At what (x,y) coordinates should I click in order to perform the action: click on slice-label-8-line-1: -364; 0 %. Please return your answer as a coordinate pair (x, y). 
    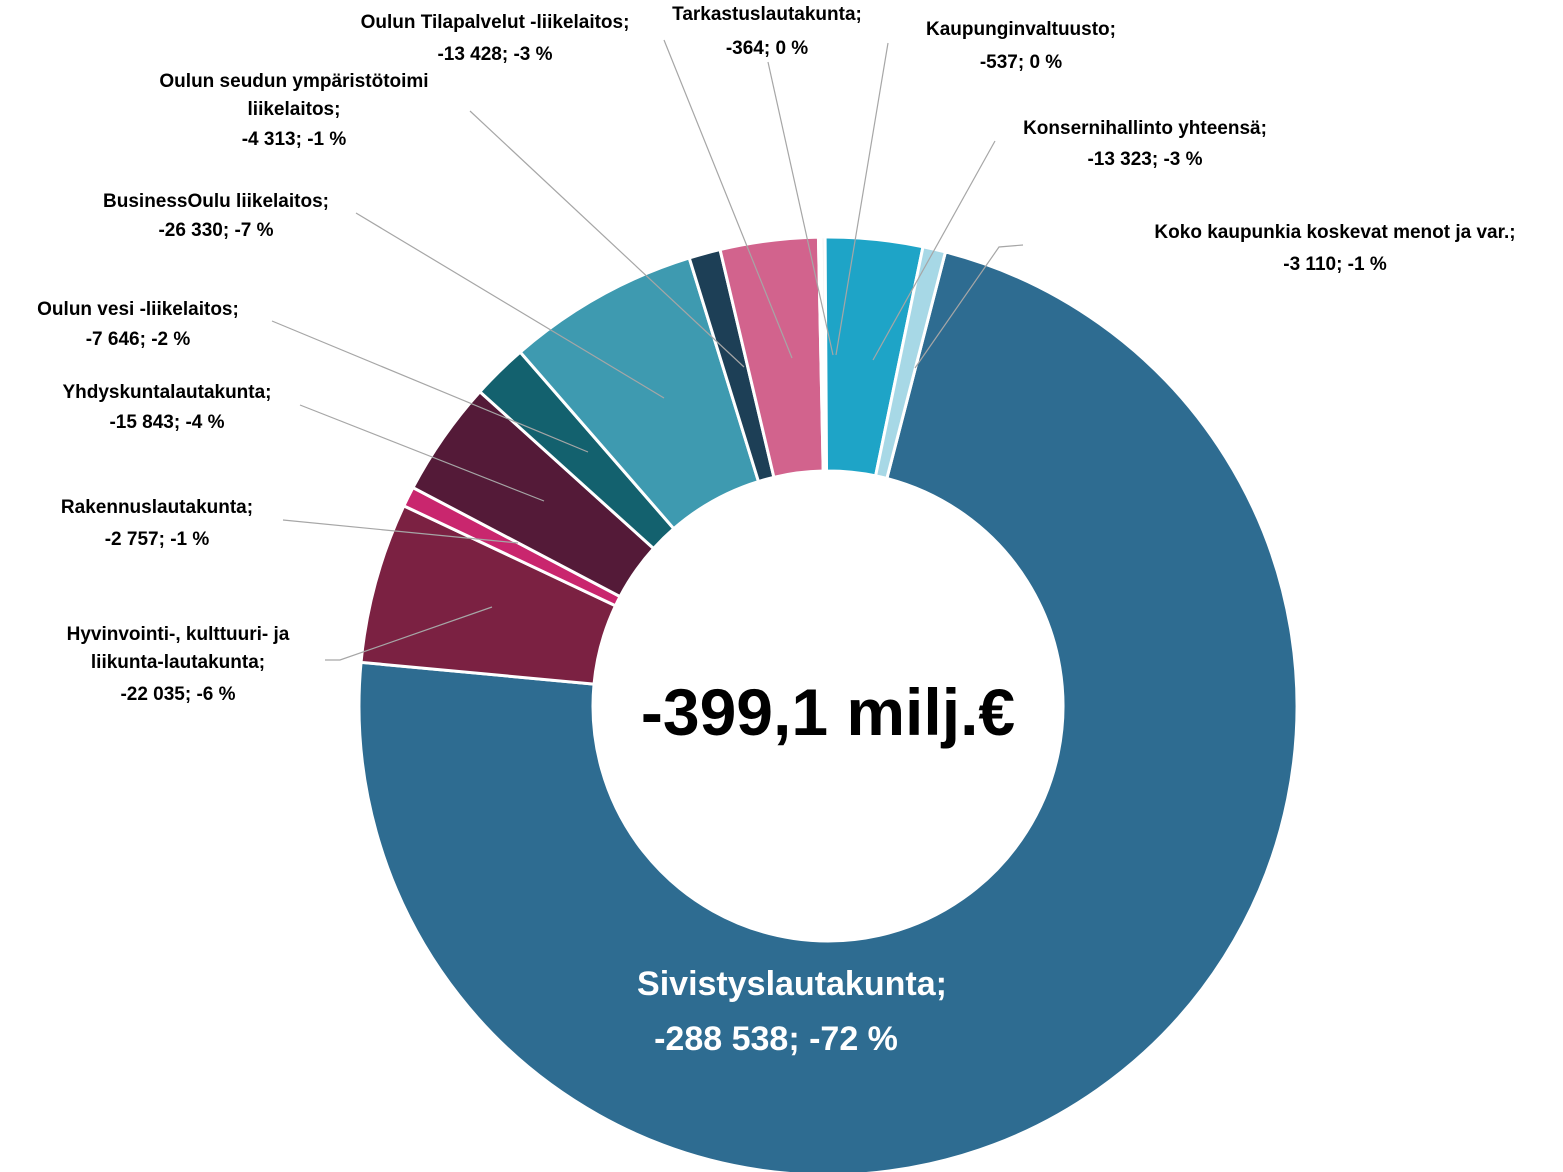
    Looking at the image, I should click on (767, 48).